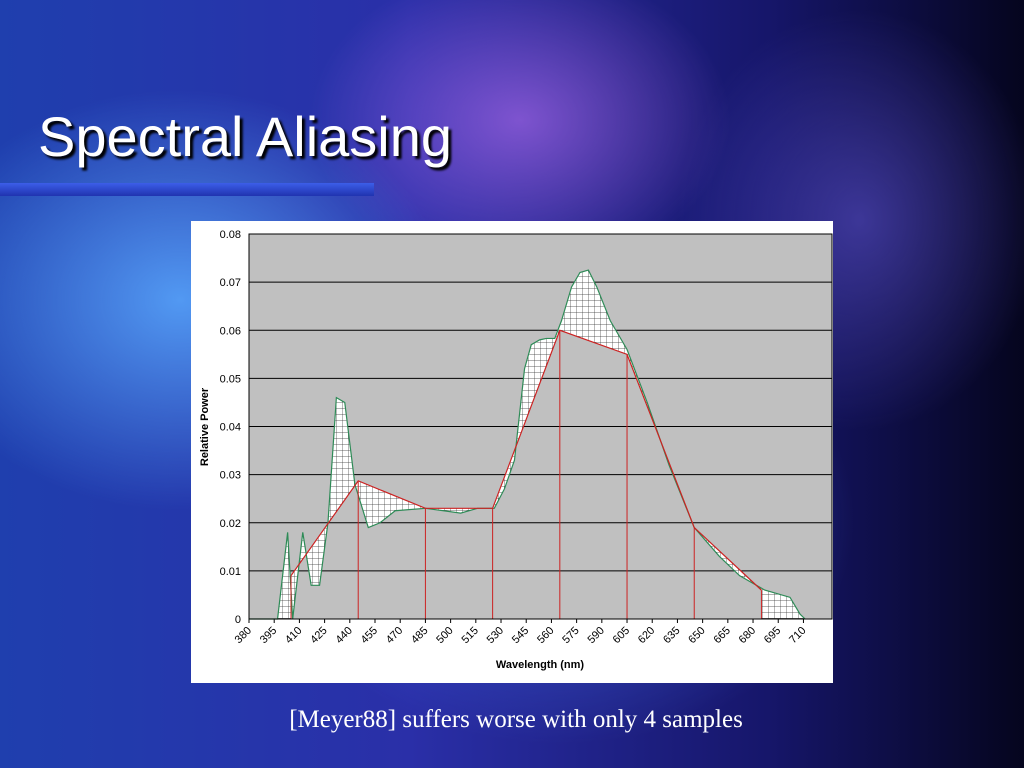  I want to click on y-tick-label: 0.05, so click(230, 379).